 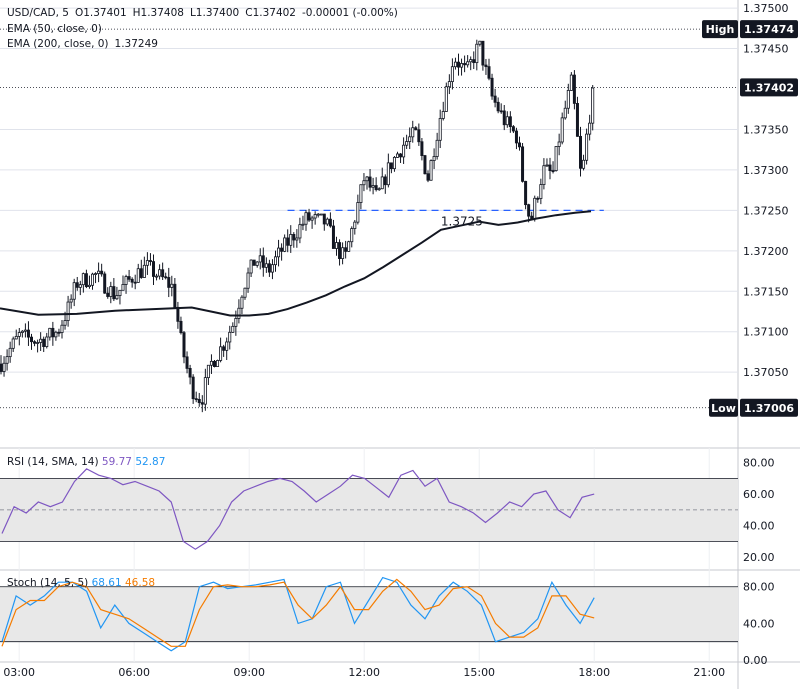 What do you see at coordinates (769, 408) in the screenshot?
I see `low-tag-value: 1.37006` at bounding box center [769, 408].